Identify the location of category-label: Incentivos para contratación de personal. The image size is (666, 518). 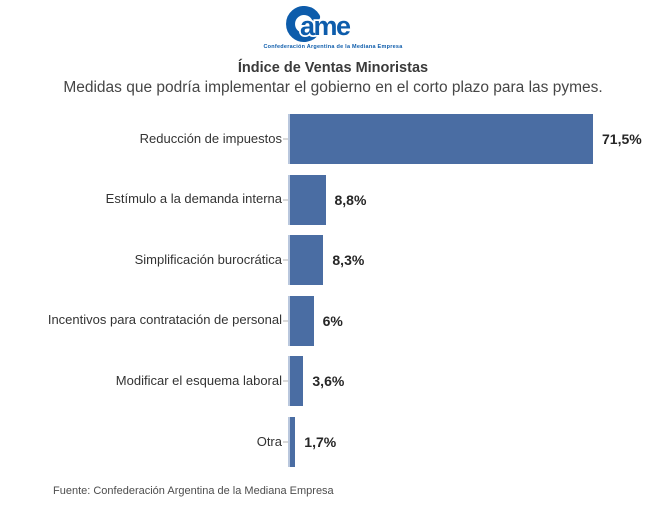
(164, 320).